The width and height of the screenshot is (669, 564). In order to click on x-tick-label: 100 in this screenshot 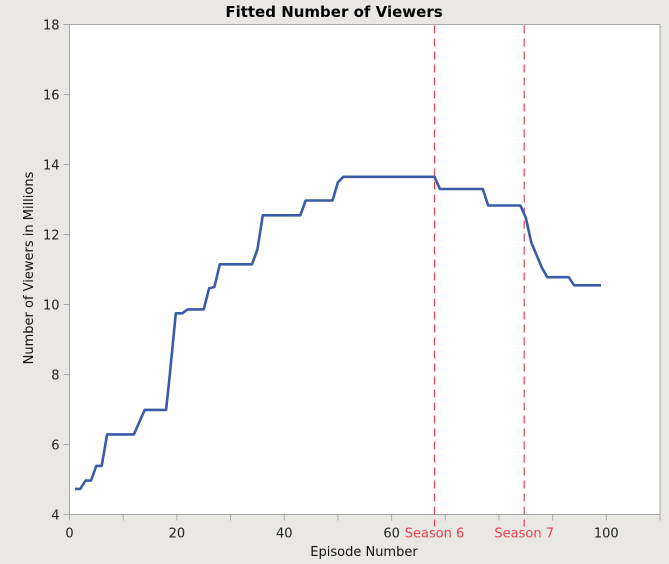, I will do `click(606, 534)`.